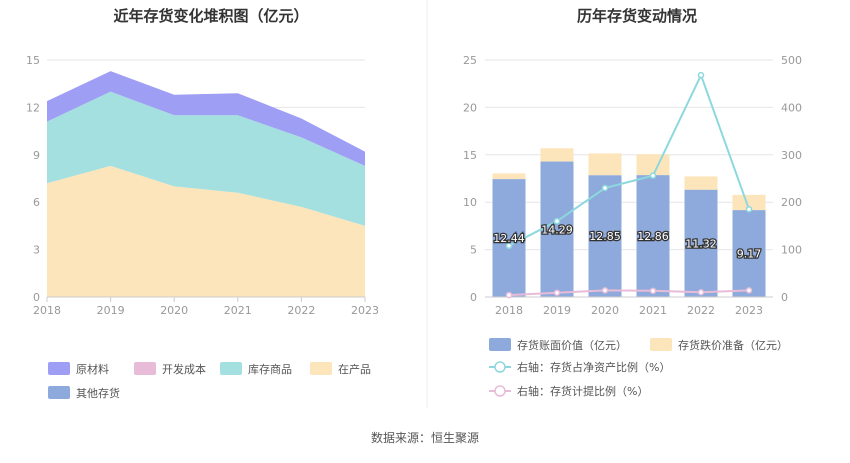 Image resolution: width=850 pixels, height=463 pixels. I want to click on bar-y-tick-label: 20, so click(470, 107).